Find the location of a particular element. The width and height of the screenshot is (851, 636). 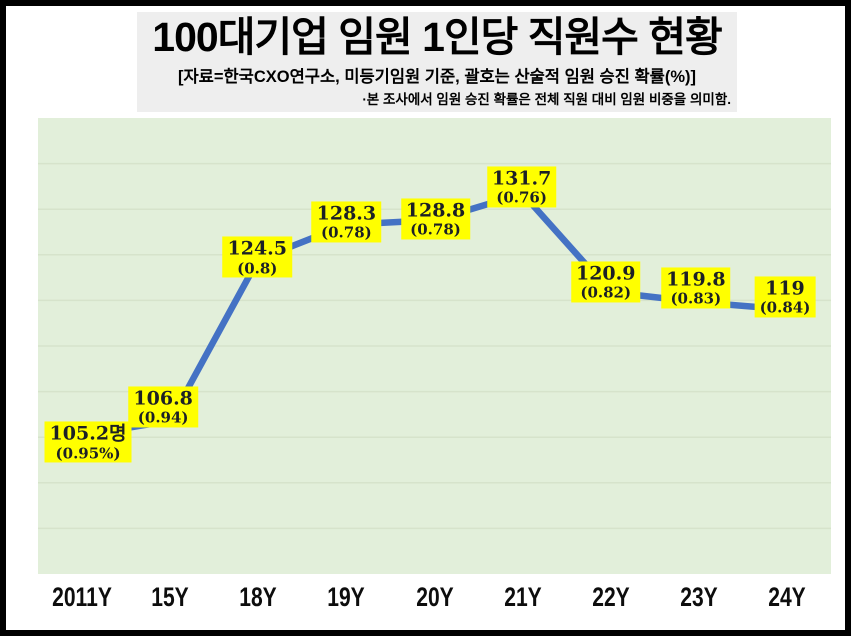

chart-title: 100대기업 임원 1인당 직원수 현황 is located at coordinates (437, 37).